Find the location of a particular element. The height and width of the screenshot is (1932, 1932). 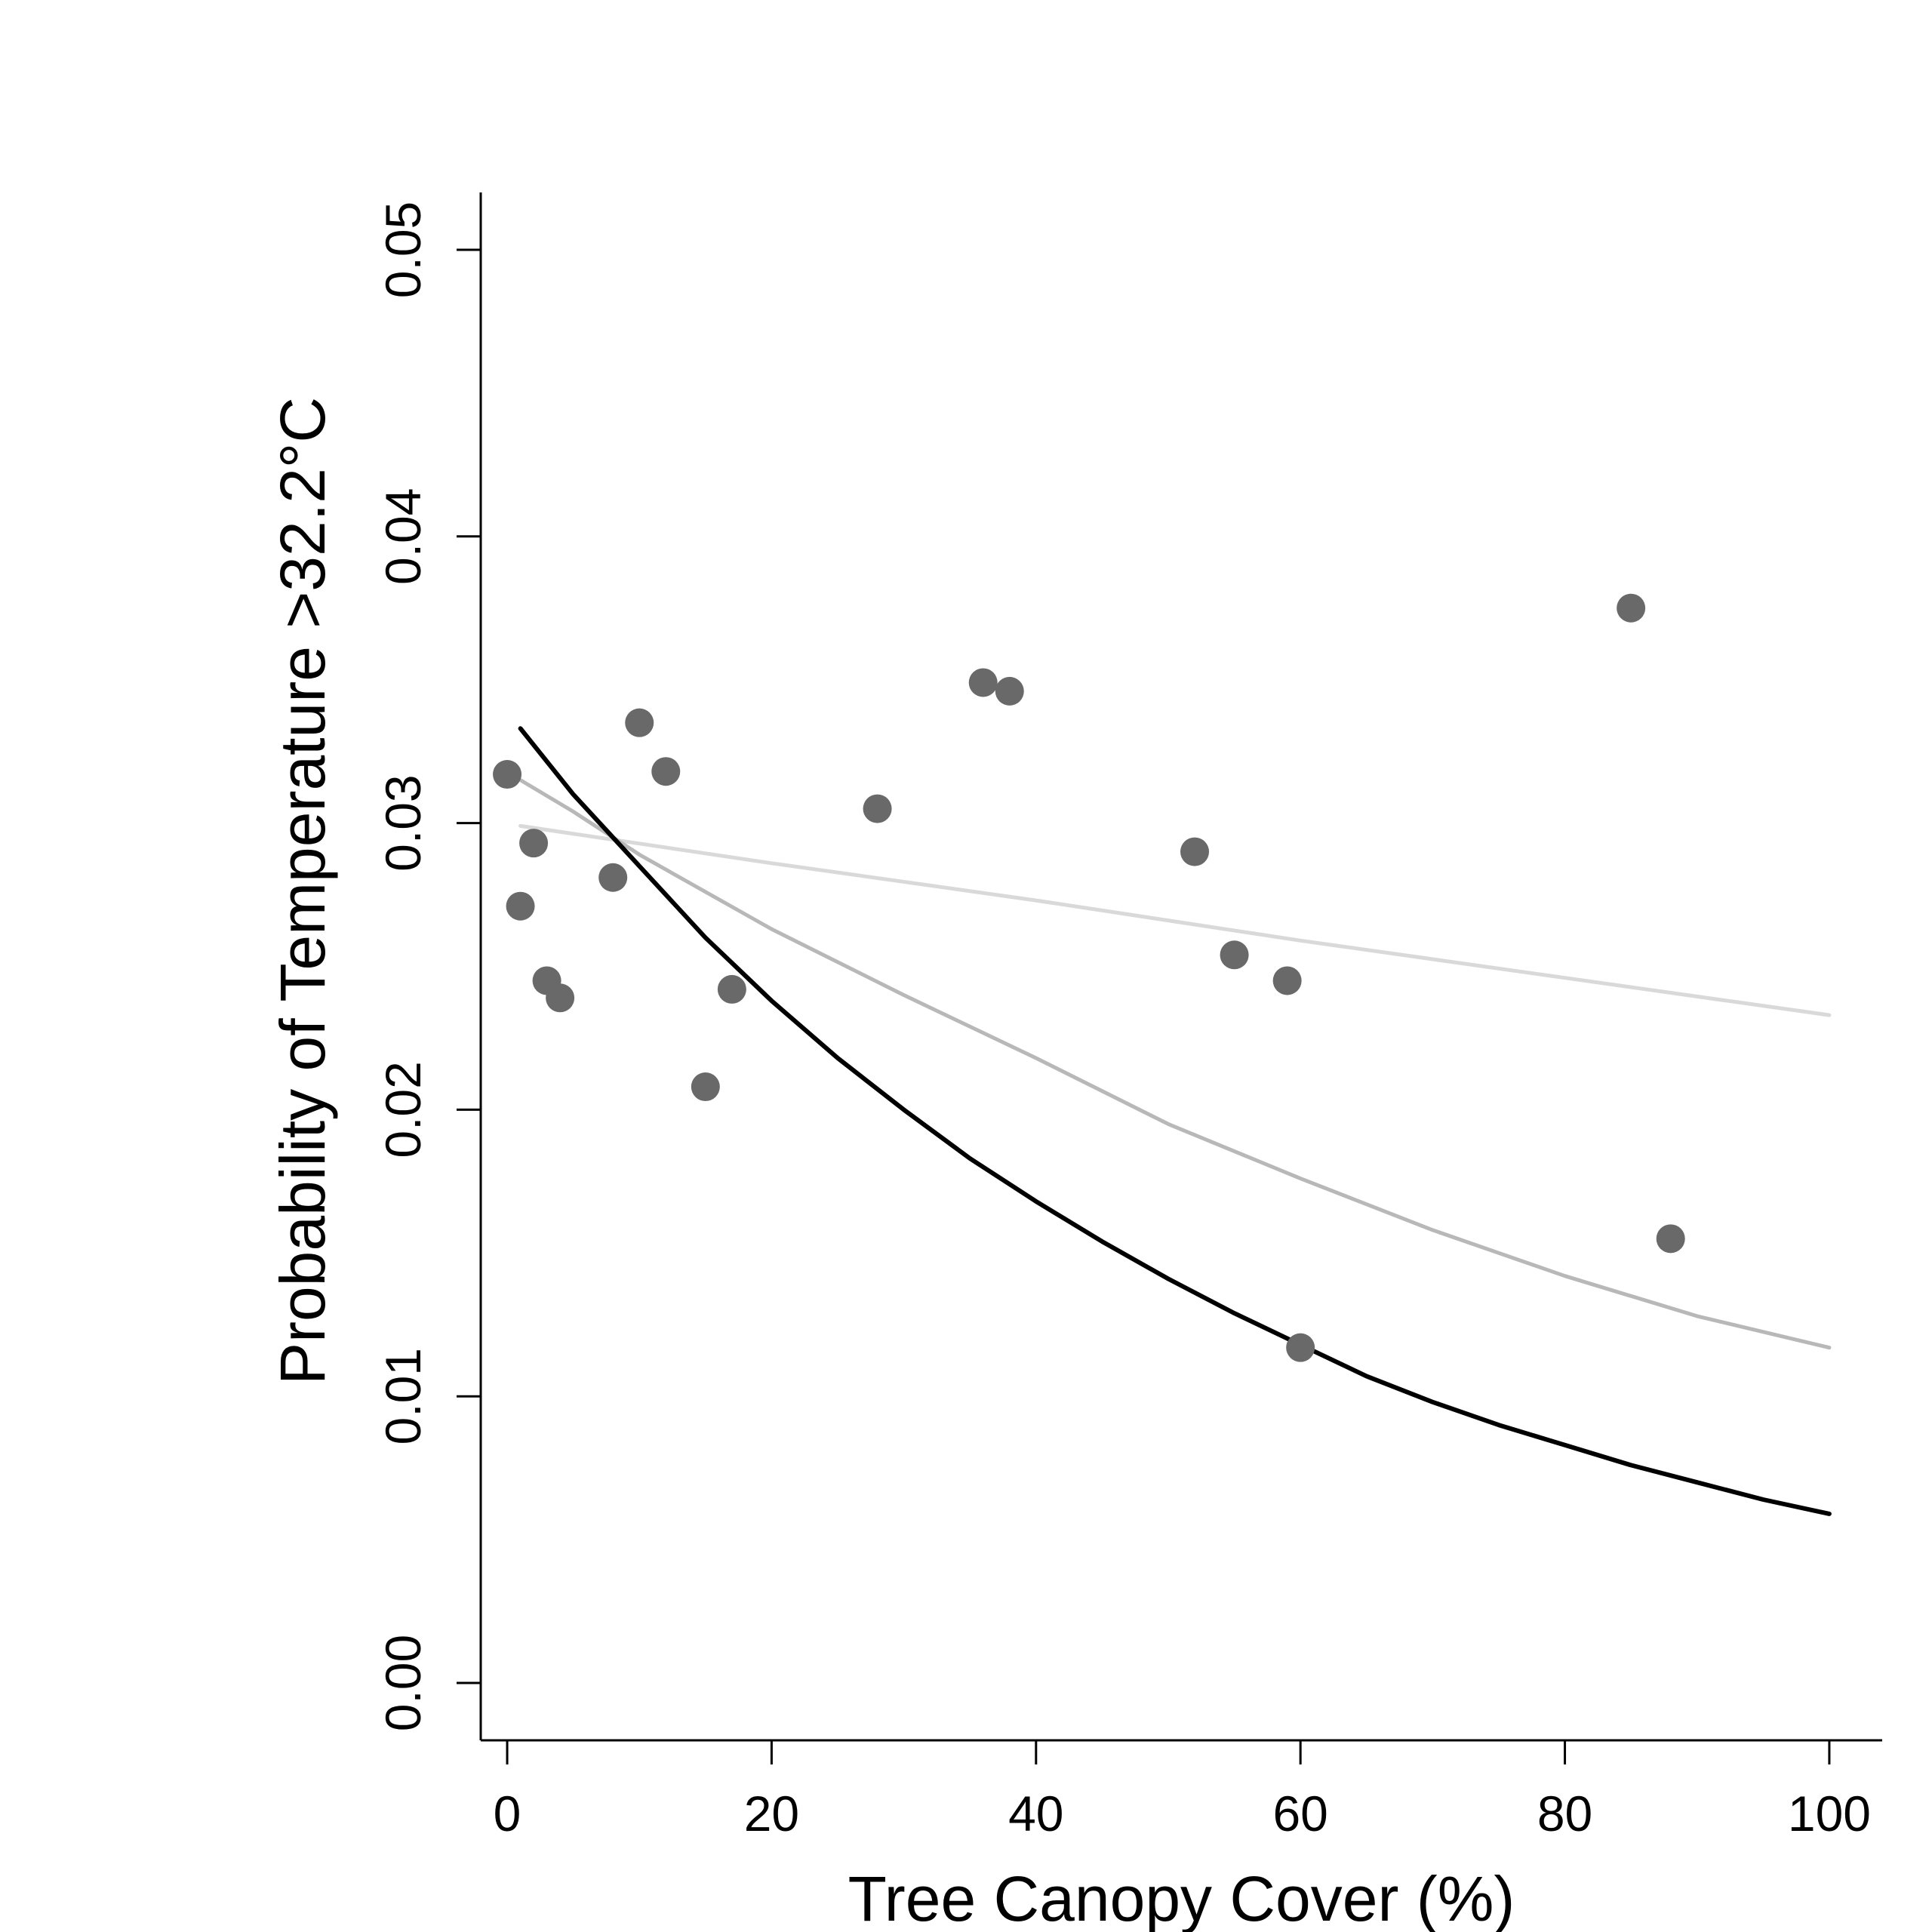

y-axis-title: Probability of Temperature >32.2°C is located at coordinates (302, 891).